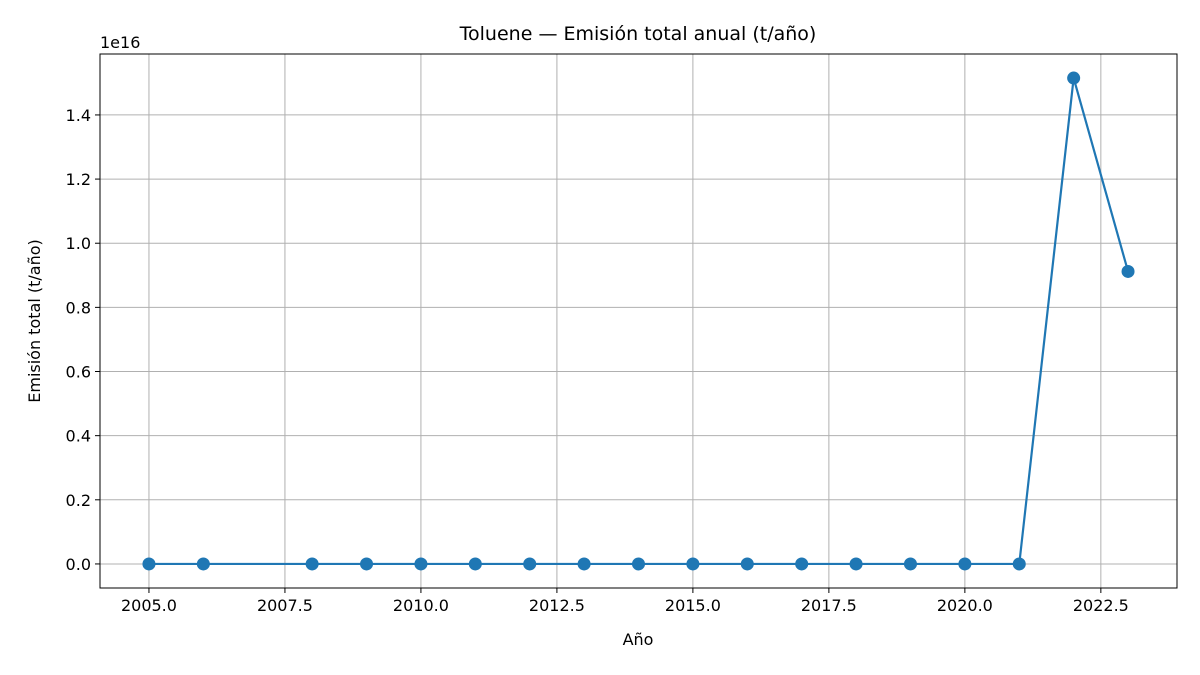 Image resolution: width=1200 pixels, height=675 pixels. Describe the element at coordinates (829, 605) in the screenshot. I see `x-tick-label: 2017.5` at that location.